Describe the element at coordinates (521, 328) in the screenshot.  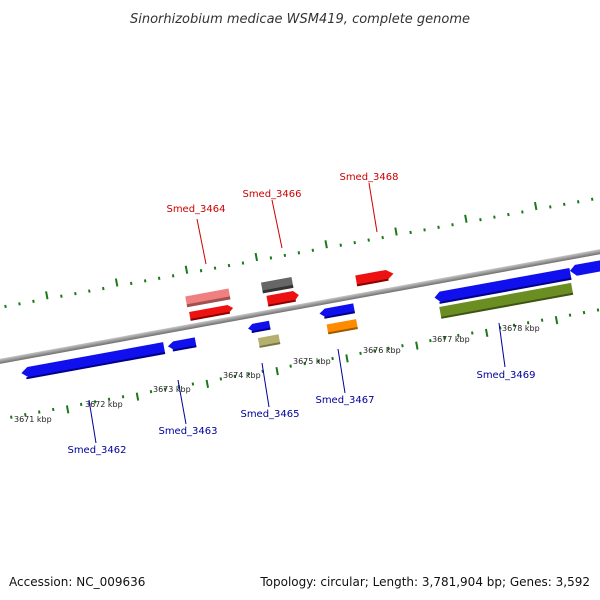
I see `kbp-label-3678: 3678 kbp` at that location.